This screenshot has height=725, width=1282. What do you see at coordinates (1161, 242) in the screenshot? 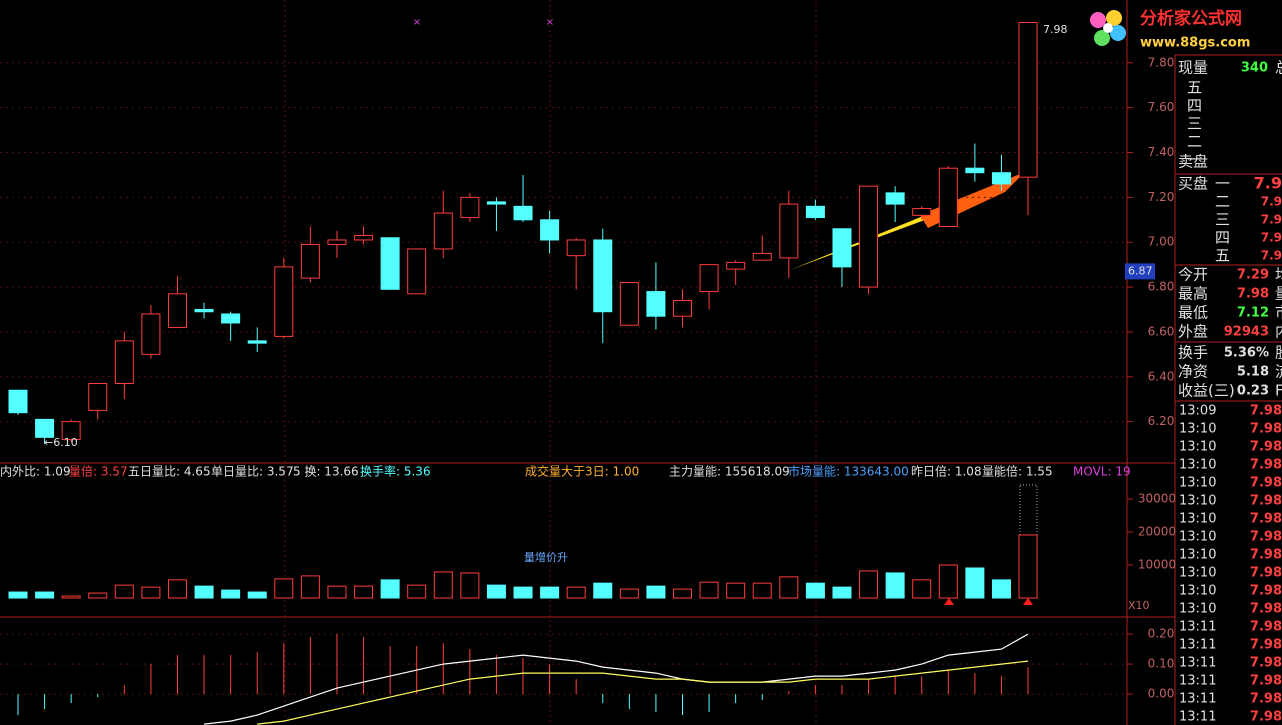
I see `y-tick-label: 7.00` at bounding box center [1161, 242].